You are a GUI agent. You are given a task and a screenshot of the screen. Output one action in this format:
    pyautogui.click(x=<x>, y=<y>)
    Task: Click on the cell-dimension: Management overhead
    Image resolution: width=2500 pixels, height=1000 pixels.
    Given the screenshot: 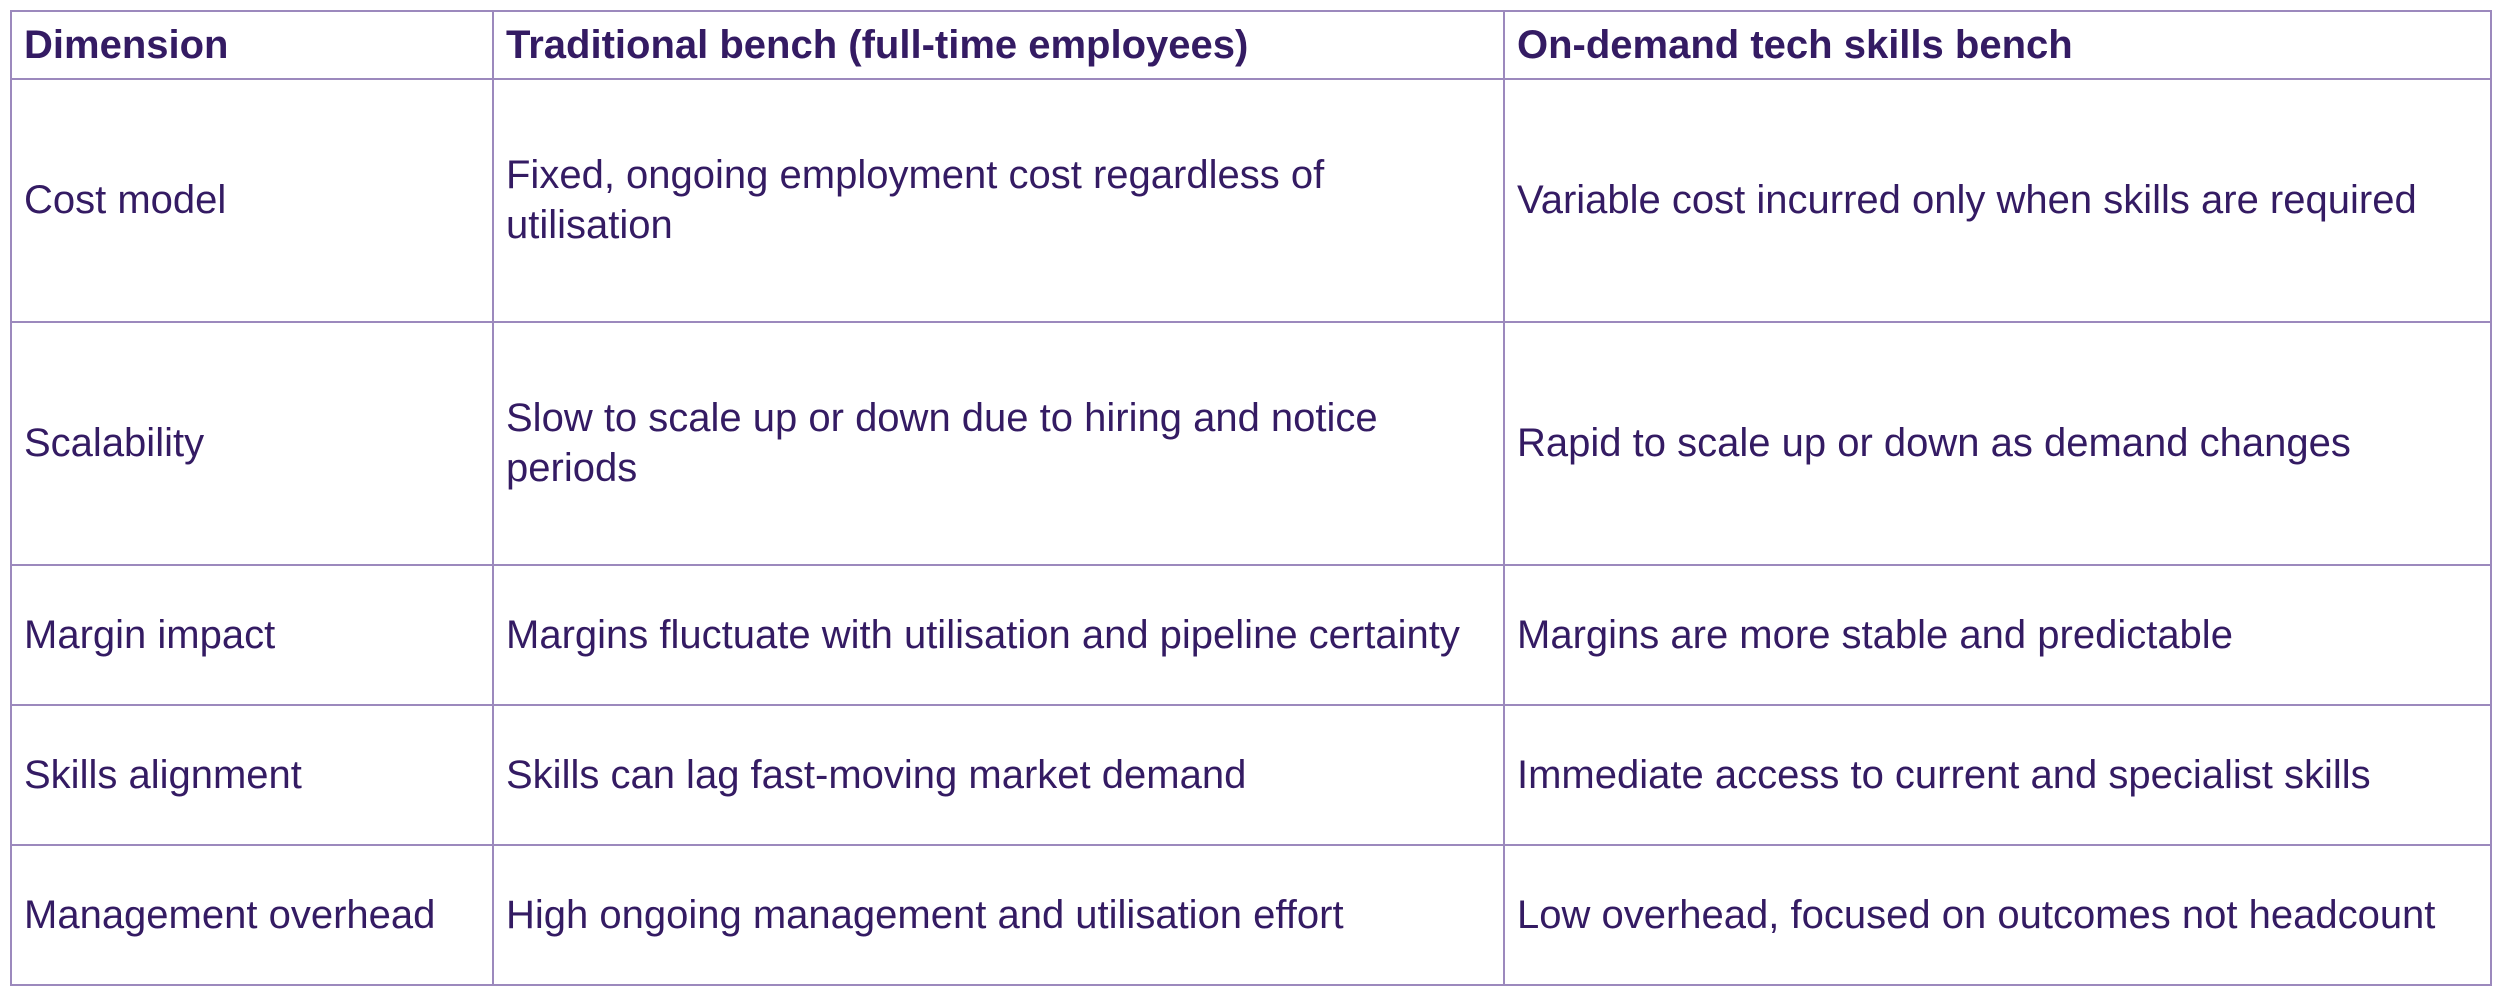 What is the action you would take?
    pyautogui.click(x=252, y=915)
    